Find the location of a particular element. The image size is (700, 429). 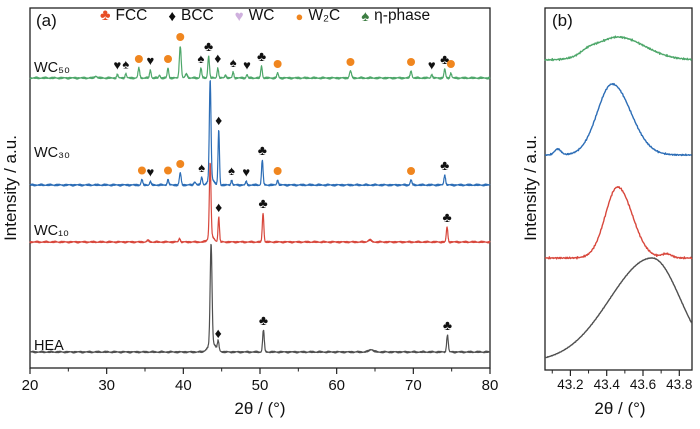

legend-item-BCC: ♦ BCC is located at coordinates (190, 16).